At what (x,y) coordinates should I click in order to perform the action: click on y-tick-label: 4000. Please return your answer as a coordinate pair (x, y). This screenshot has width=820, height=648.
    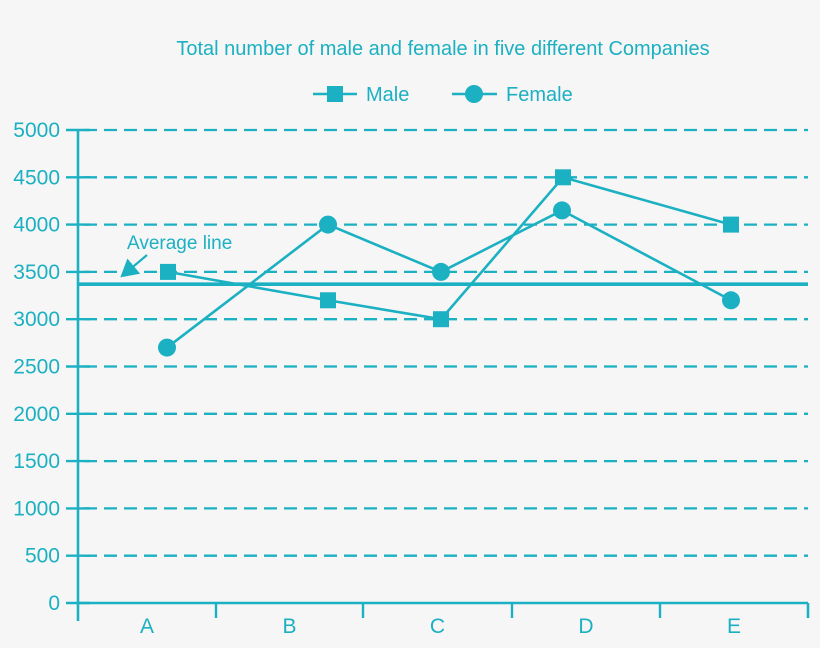
    Looking at the image, I should click on (36, 225).